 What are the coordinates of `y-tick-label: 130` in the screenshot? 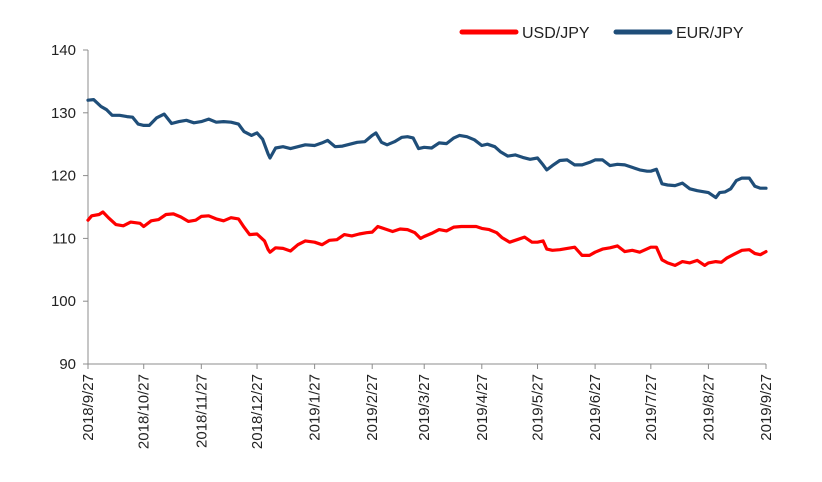 It's located at (63, 113).